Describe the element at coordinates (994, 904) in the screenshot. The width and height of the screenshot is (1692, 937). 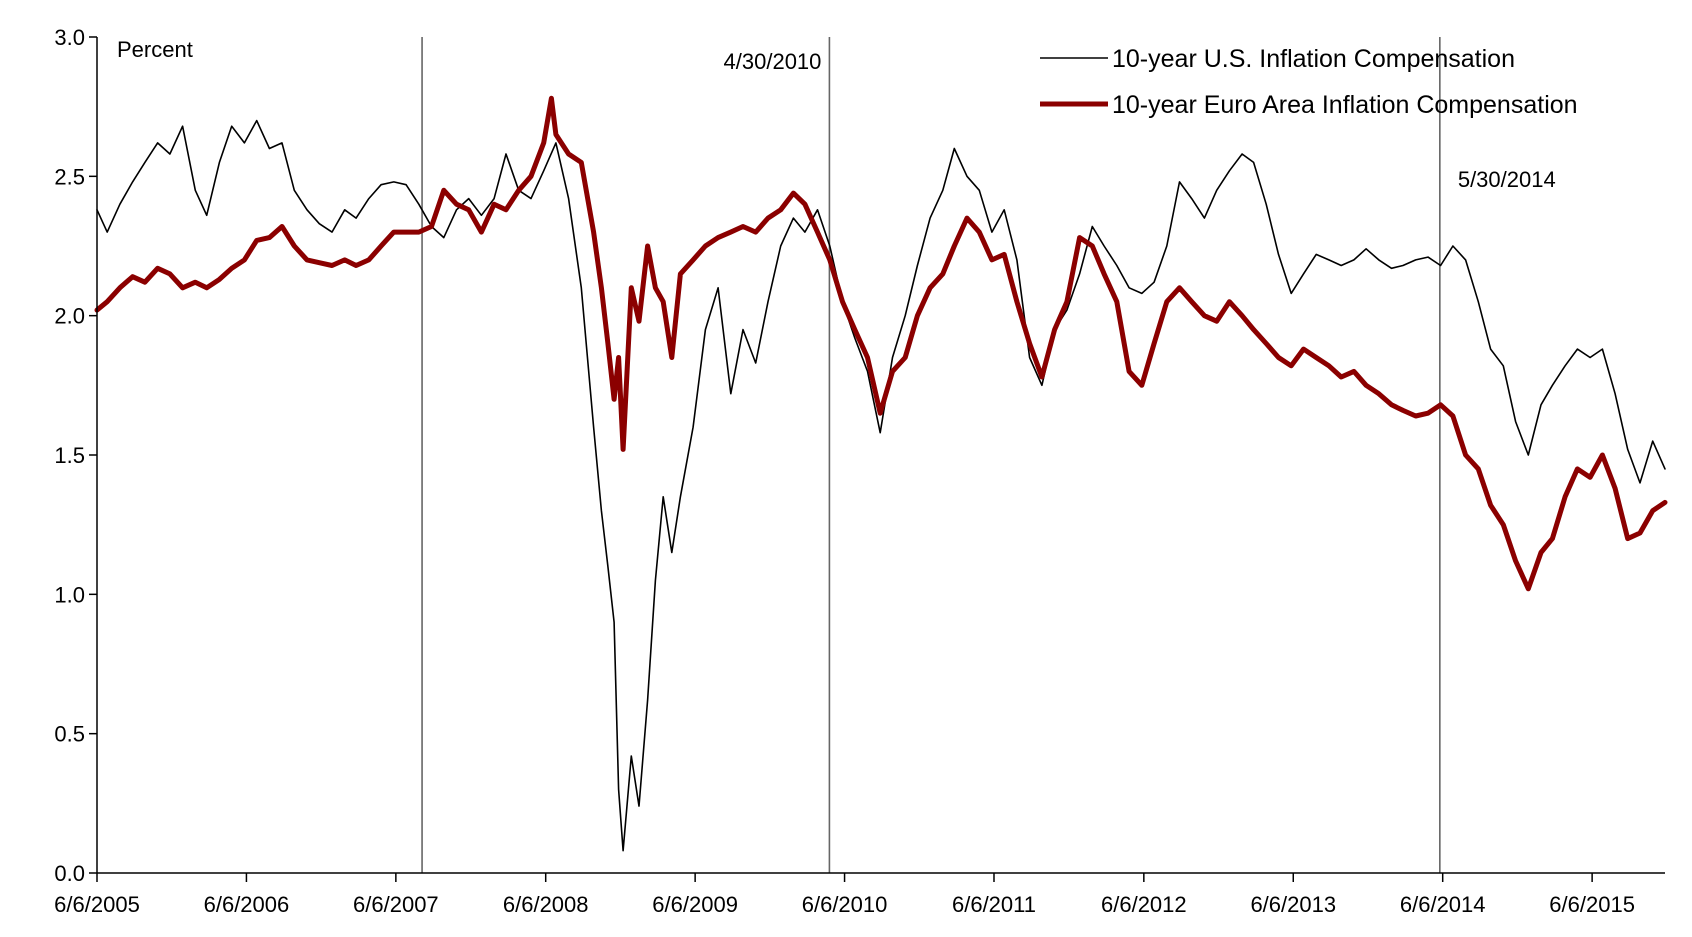
I see `x-tick-label: 6/6/2011` at that location.